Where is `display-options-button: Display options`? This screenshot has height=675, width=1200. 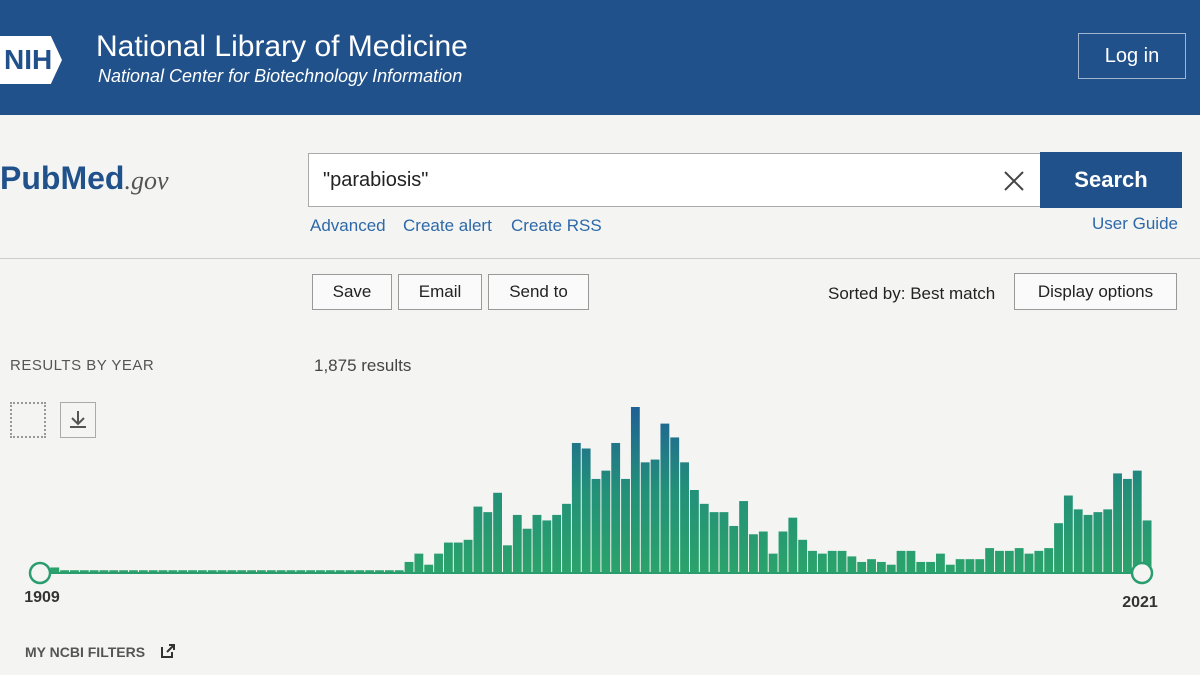
display-options-button: Display options is located at coordinates (1095, 291).